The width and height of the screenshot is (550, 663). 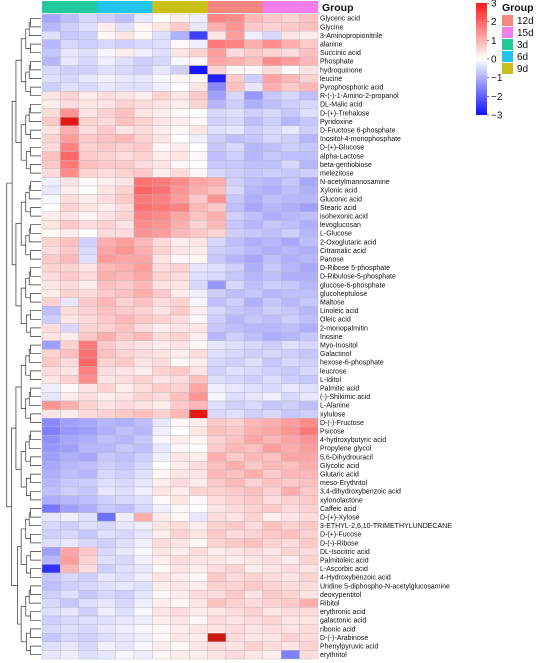 I want to click on row-label: D-Ribose 5-phosphate, so click(x=355, y=268).